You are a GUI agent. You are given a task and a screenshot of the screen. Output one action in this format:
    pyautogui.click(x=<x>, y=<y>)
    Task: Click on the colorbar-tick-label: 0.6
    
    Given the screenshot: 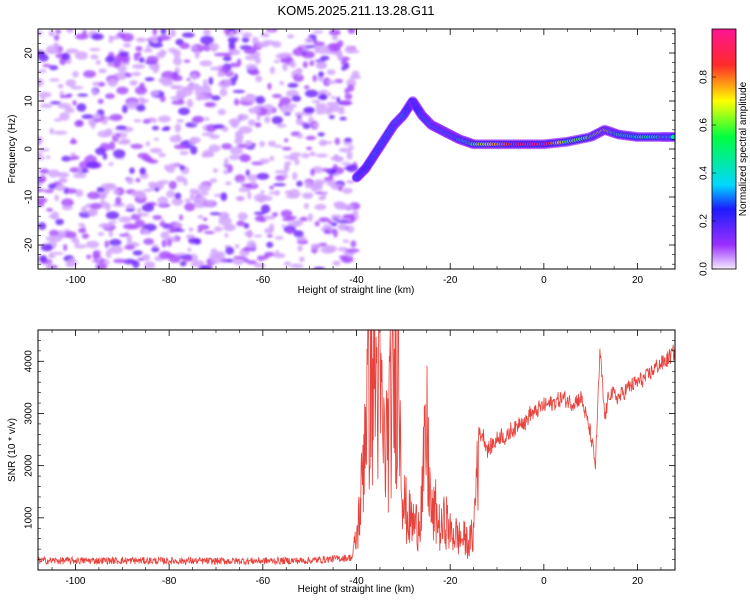 What is the action you would take?
    pyautogui.click(x=704, y=125)
    